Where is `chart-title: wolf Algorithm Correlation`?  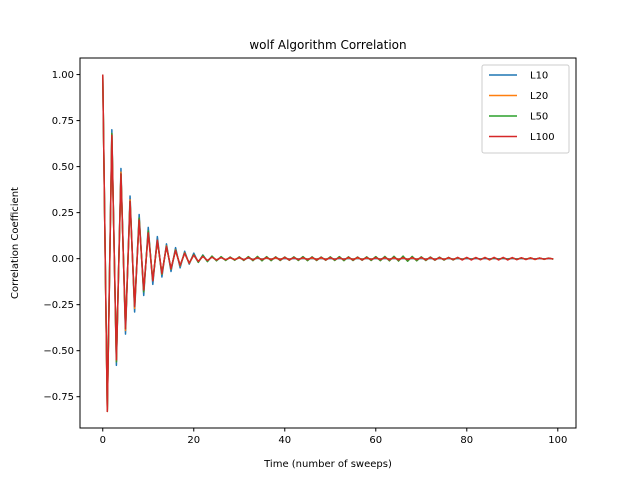 chart-title: wolf Algorithm Correlation is located at coordinates (327, 45).